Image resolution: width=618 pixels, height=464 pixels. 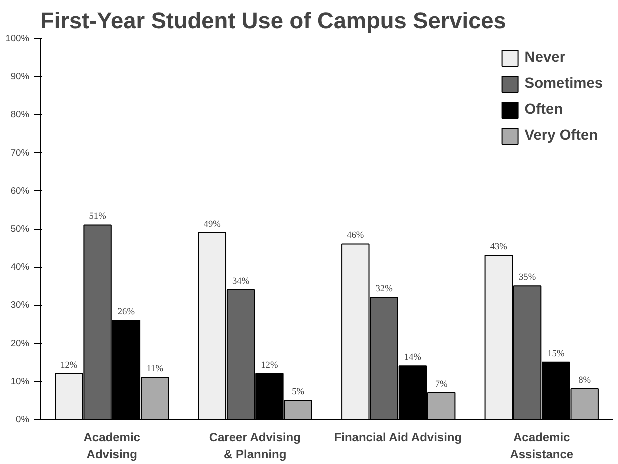 What do you see at coordinates (20, 267) in the screenshot?
I see `y-tick-label: 40%` at bounding box center [20, 267].